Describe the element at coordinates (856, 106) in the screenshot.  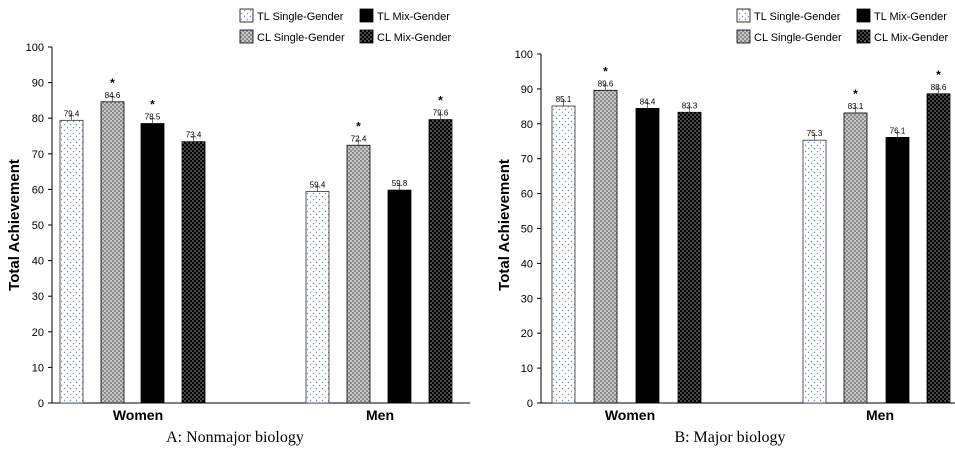
I see `bar-value-label: 83.1` at that location.